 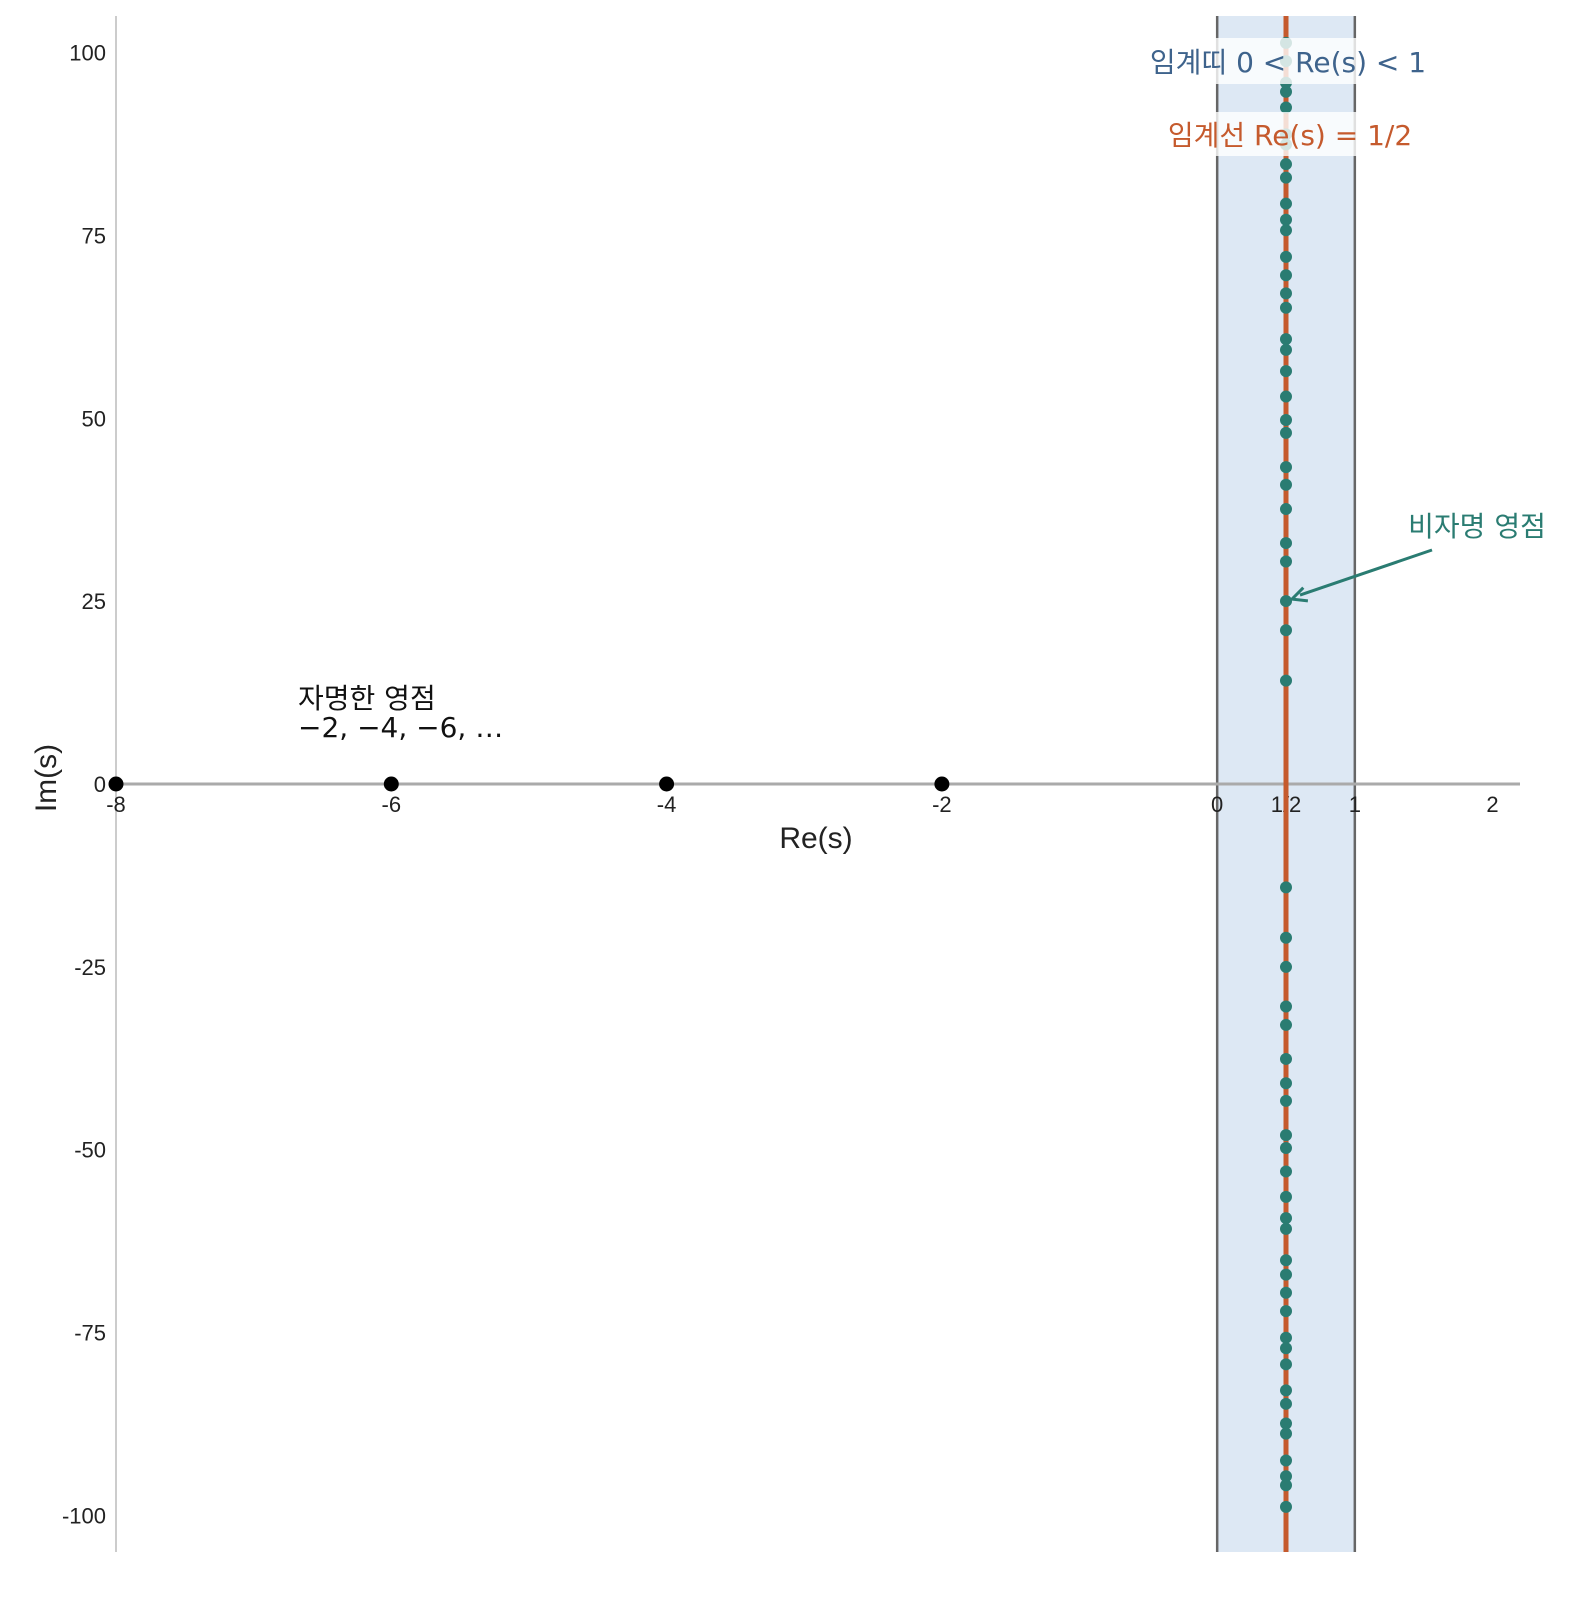 What do you see at coordinates (1477, 526) in the screenshot?
I see `nontrivial-zeros-label: 비자명 영점` at bounding box center [1477, 526].